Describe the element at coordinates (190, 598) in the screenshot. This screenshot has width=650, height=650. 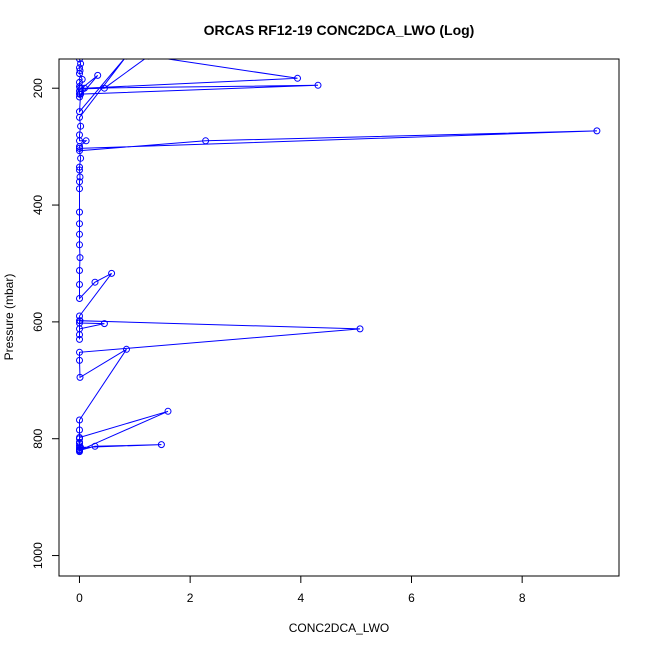
I see `x-tick-label: 2` at that location.